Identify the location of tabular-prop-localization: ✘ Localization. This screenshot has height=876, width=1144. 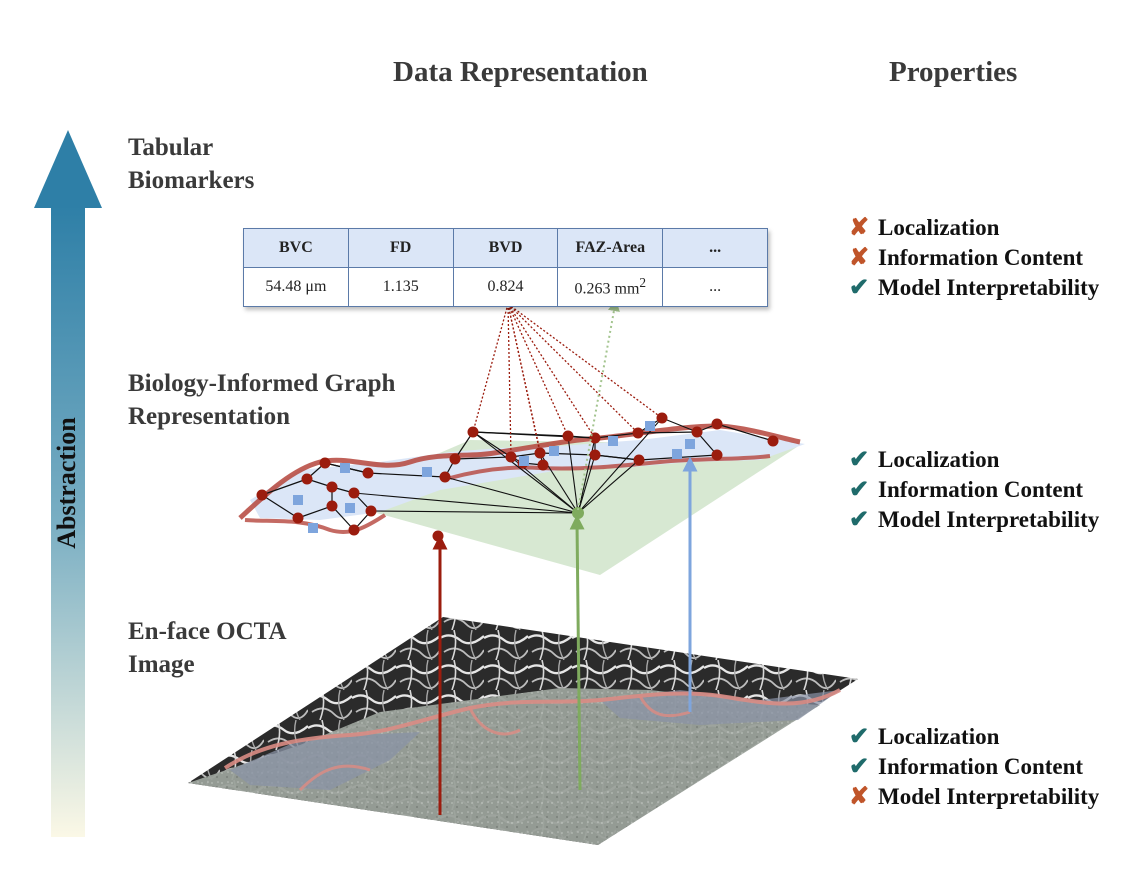
(972, 228).